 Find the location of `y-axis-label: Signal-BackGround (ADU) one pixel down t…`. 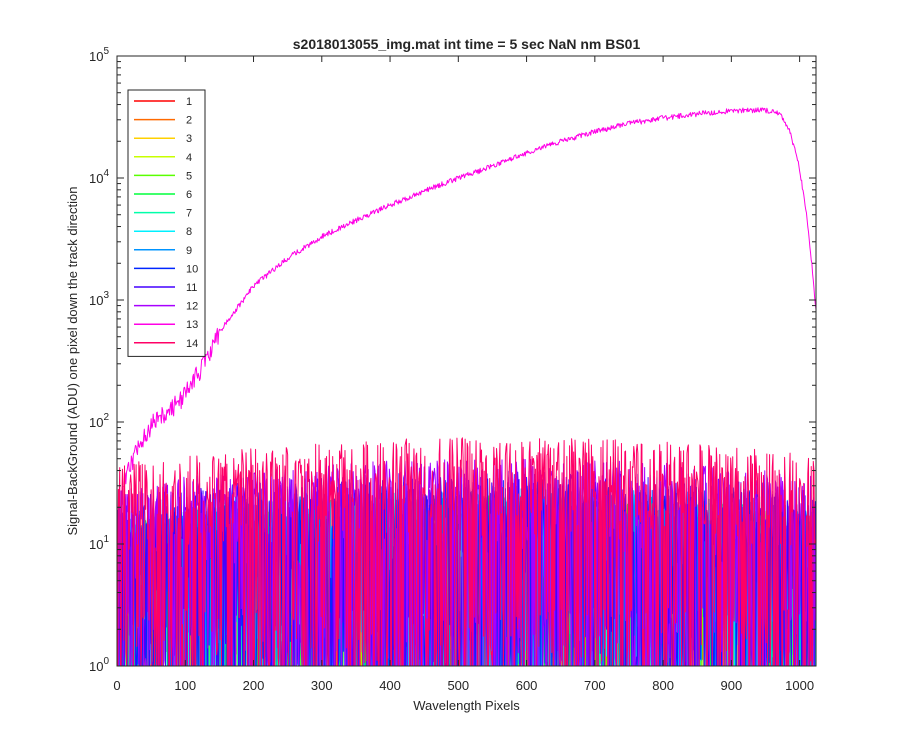

y-axis-label: Signal-BackGround (ADU) one pixel down t… is located at coordinates (72, 360).